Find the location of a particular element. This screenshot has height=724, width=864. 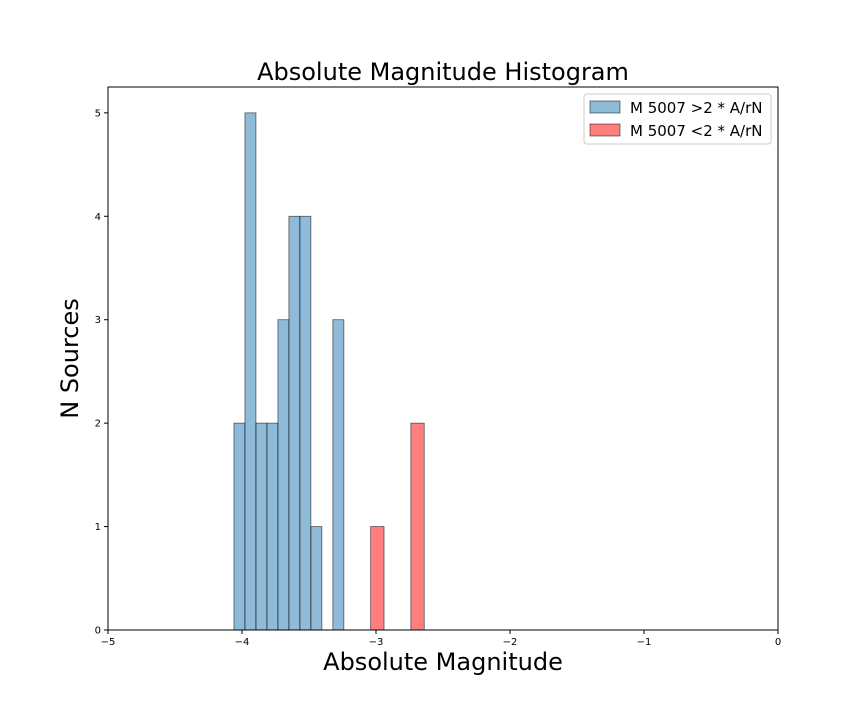

x-tick-label: 0 is located at coordinates (778, 642).